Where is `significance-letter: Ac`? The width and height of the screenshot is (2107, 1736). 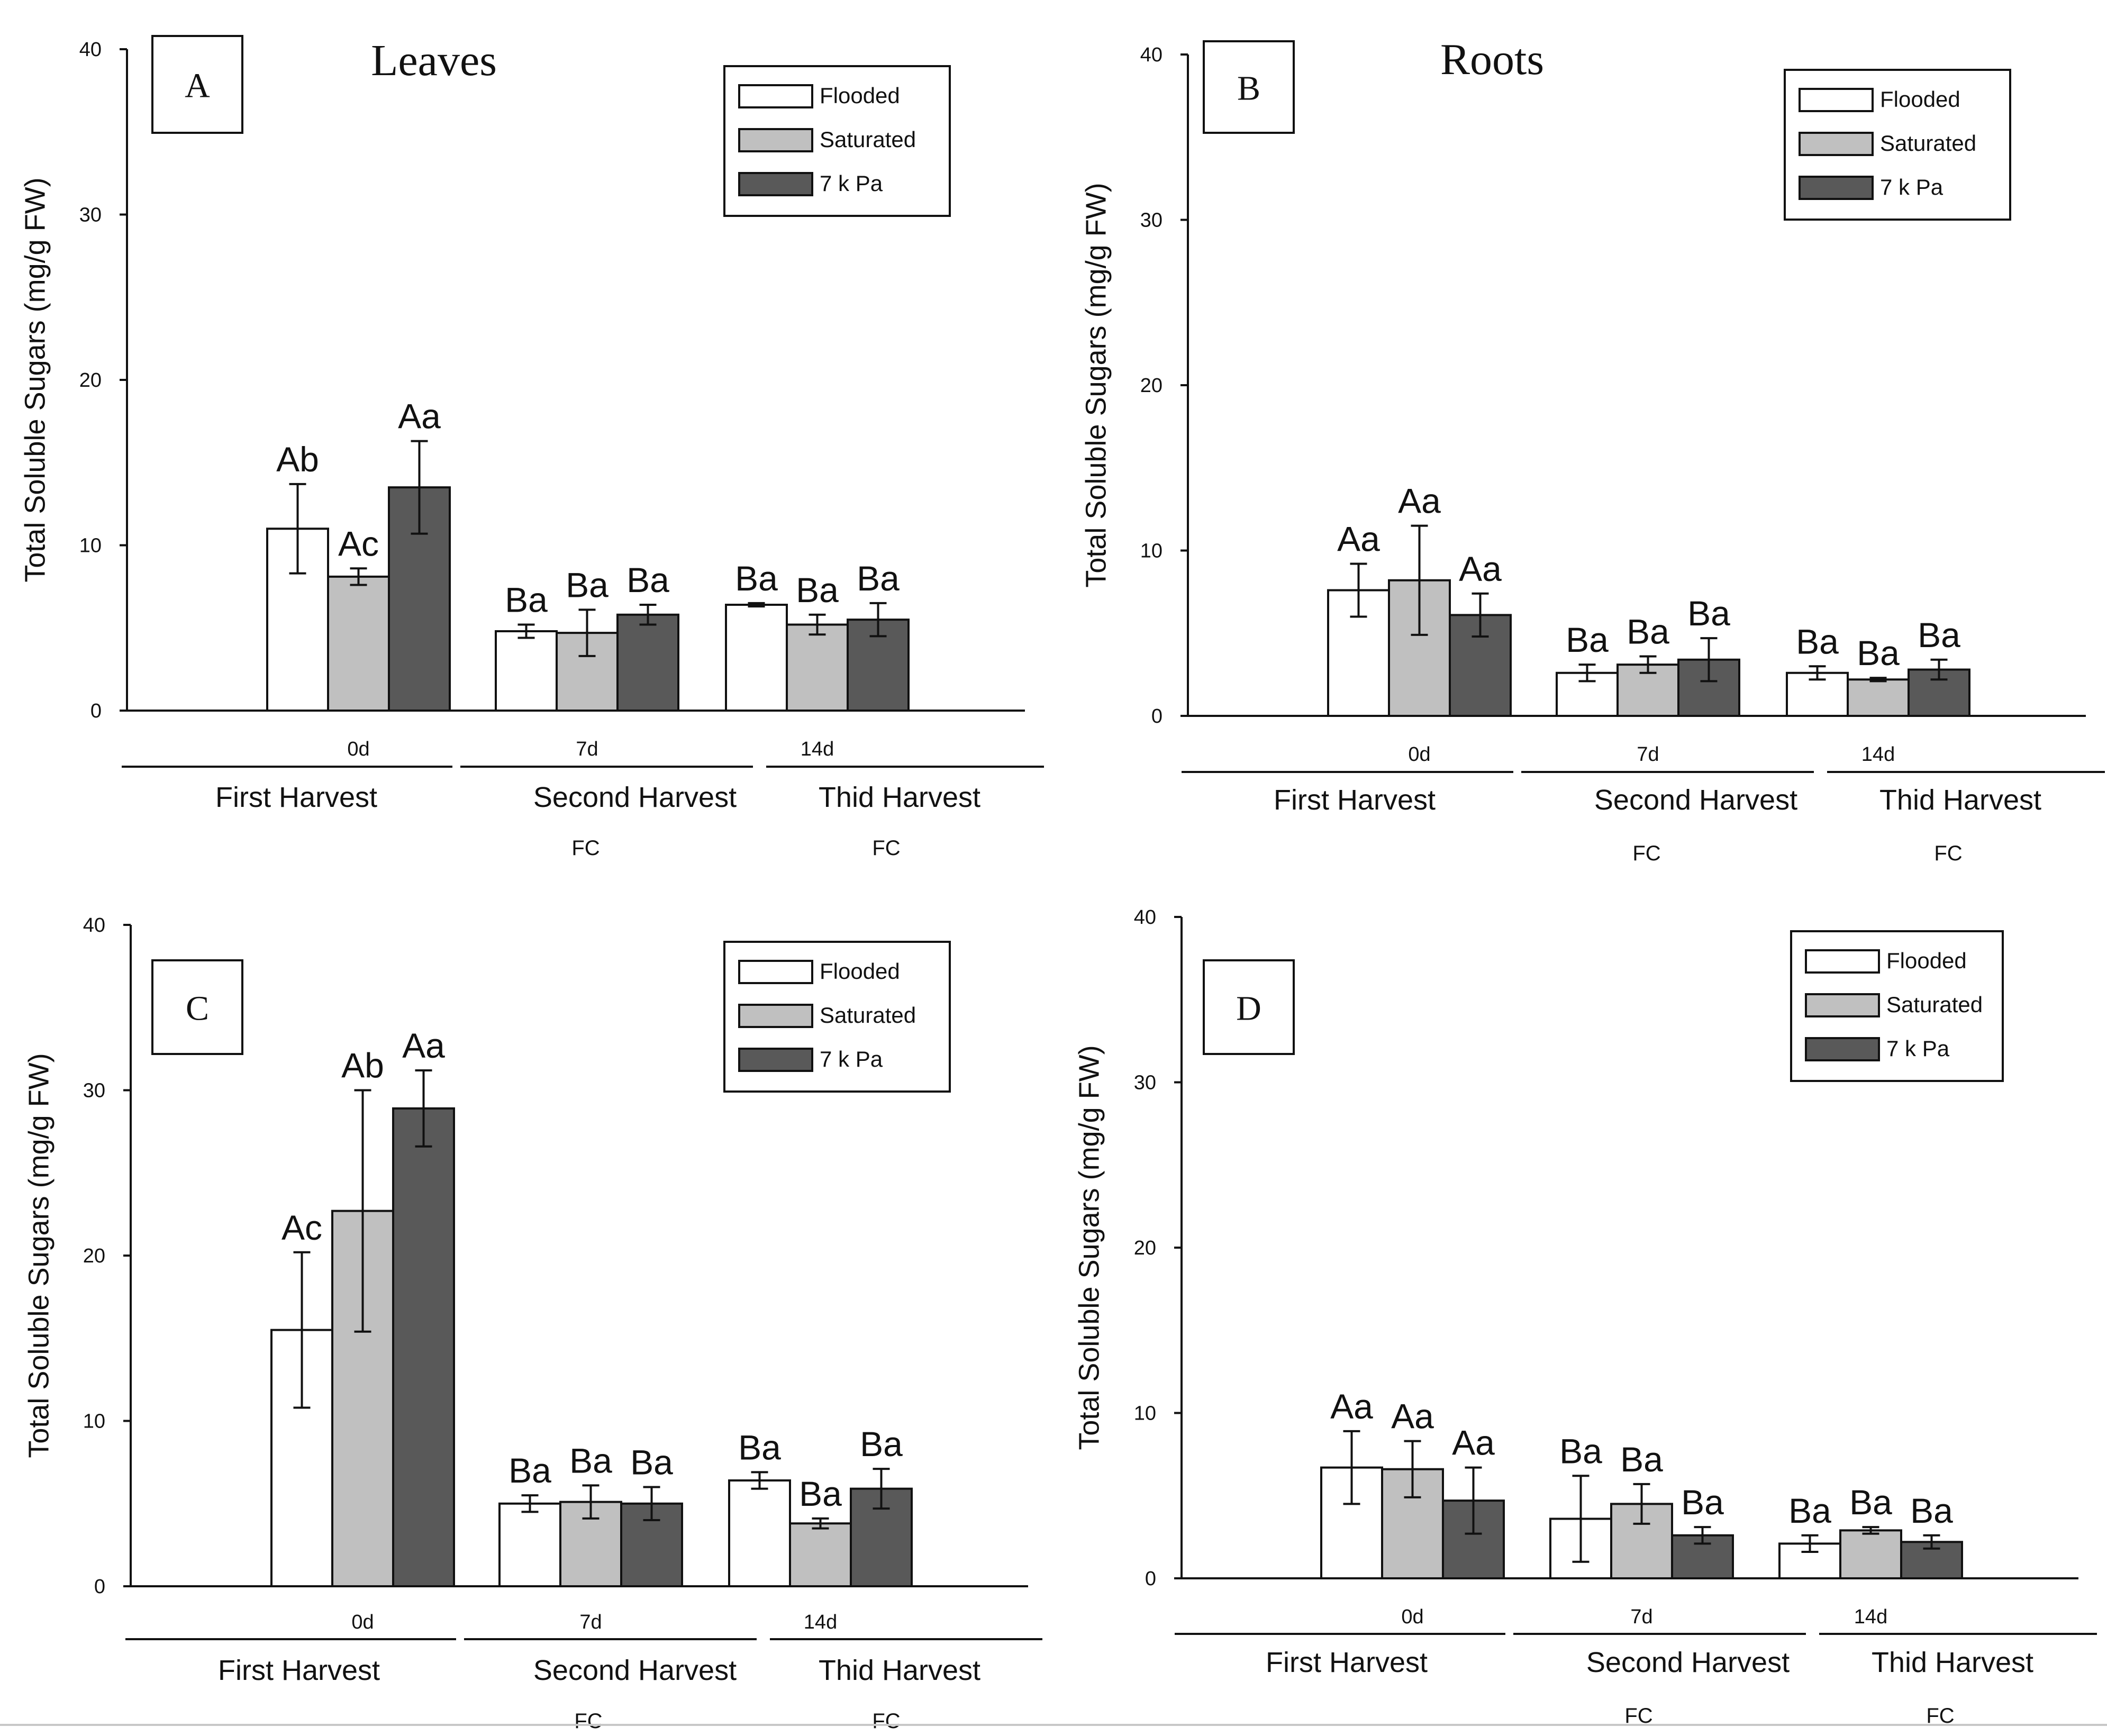 significance-letter: Ac is located at coordinates (301, 1228).